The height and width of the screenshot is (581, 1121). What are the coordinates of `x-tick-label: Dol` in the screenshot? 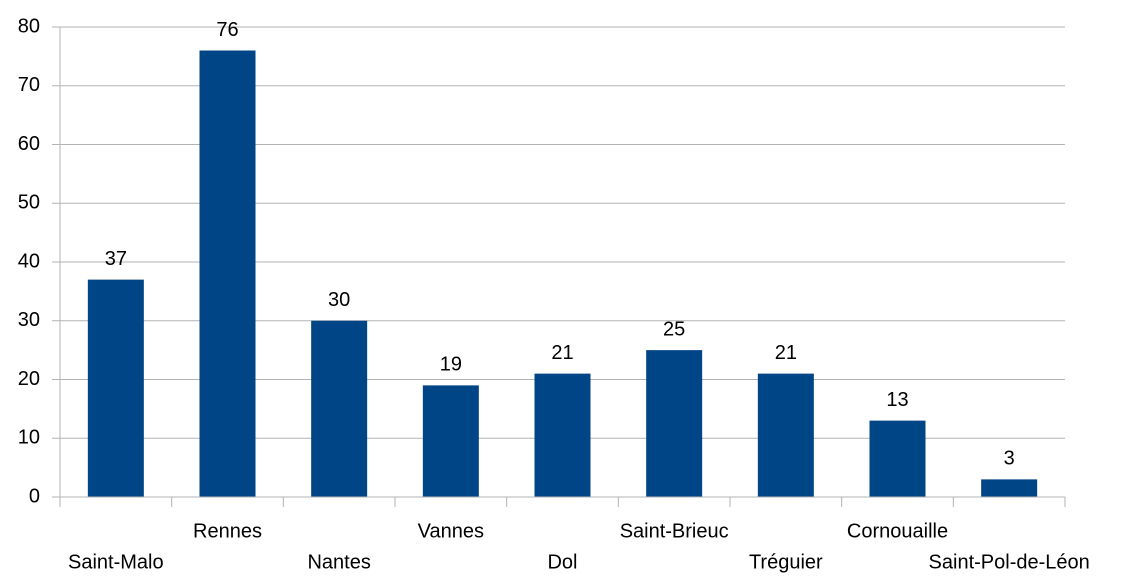 It's located at (562, 562).